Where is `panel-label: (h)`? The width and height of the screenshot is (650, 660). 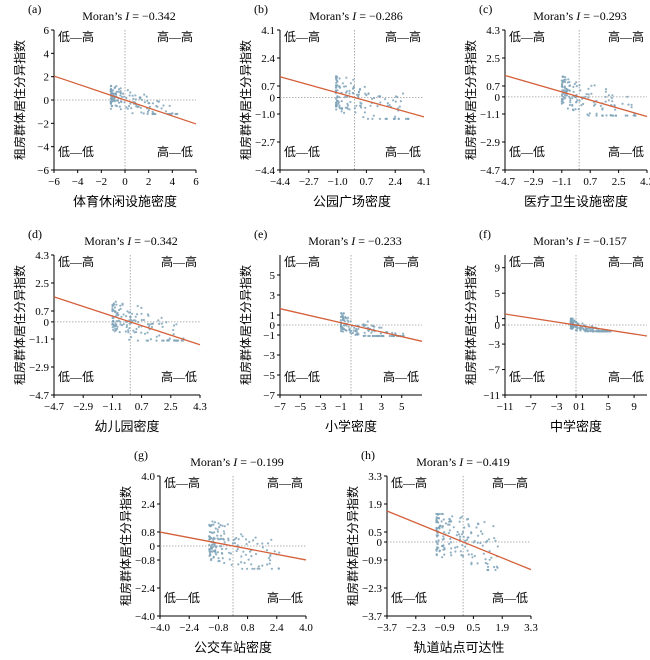
panel-label: (h) is located at coordinates (368, 455).